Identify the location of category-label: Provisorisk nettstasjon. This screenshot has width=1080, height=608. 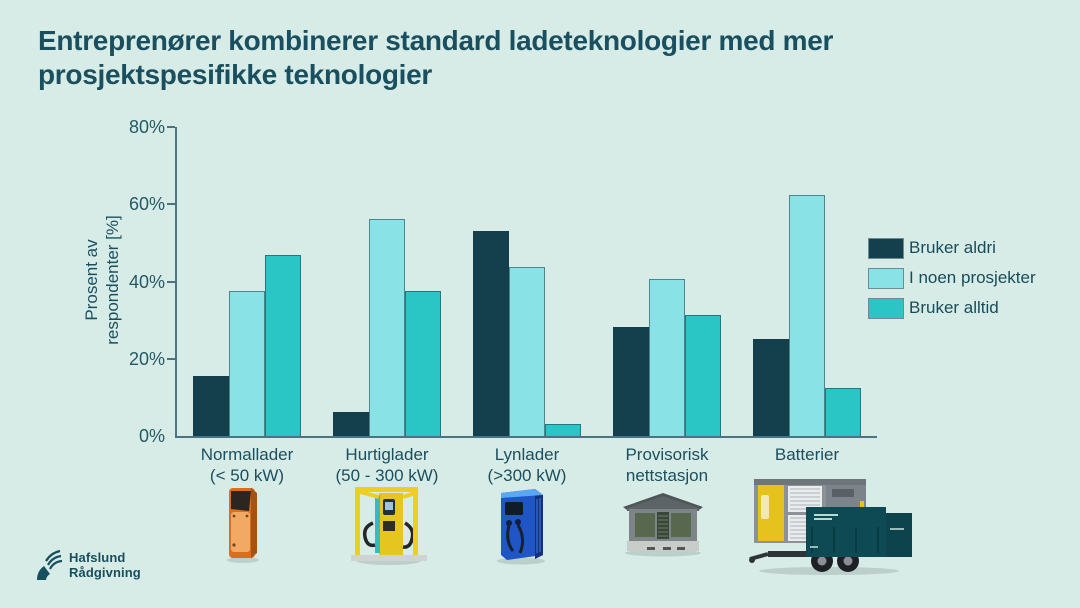
(667, 465).